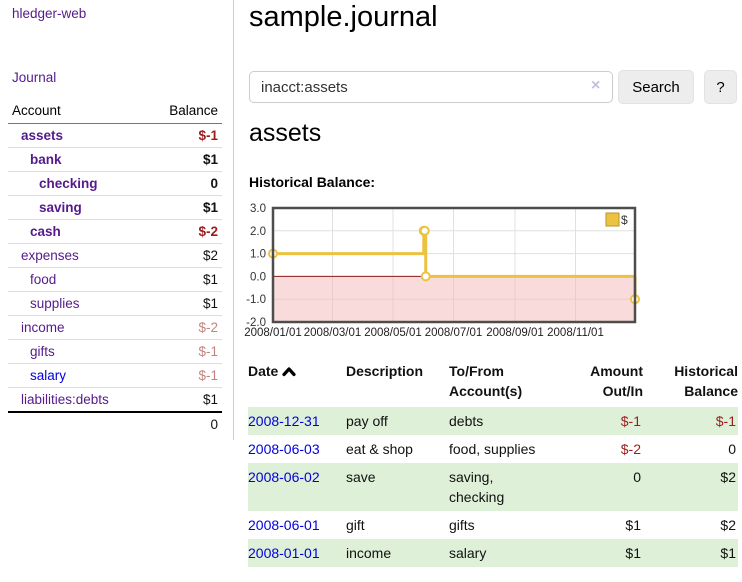 Image resolution: width=742 pixels, height=582 pixels. I want to click on register-row: 2008-06-03 eat & shop food, supplies $-2 0, so click(493, 449).